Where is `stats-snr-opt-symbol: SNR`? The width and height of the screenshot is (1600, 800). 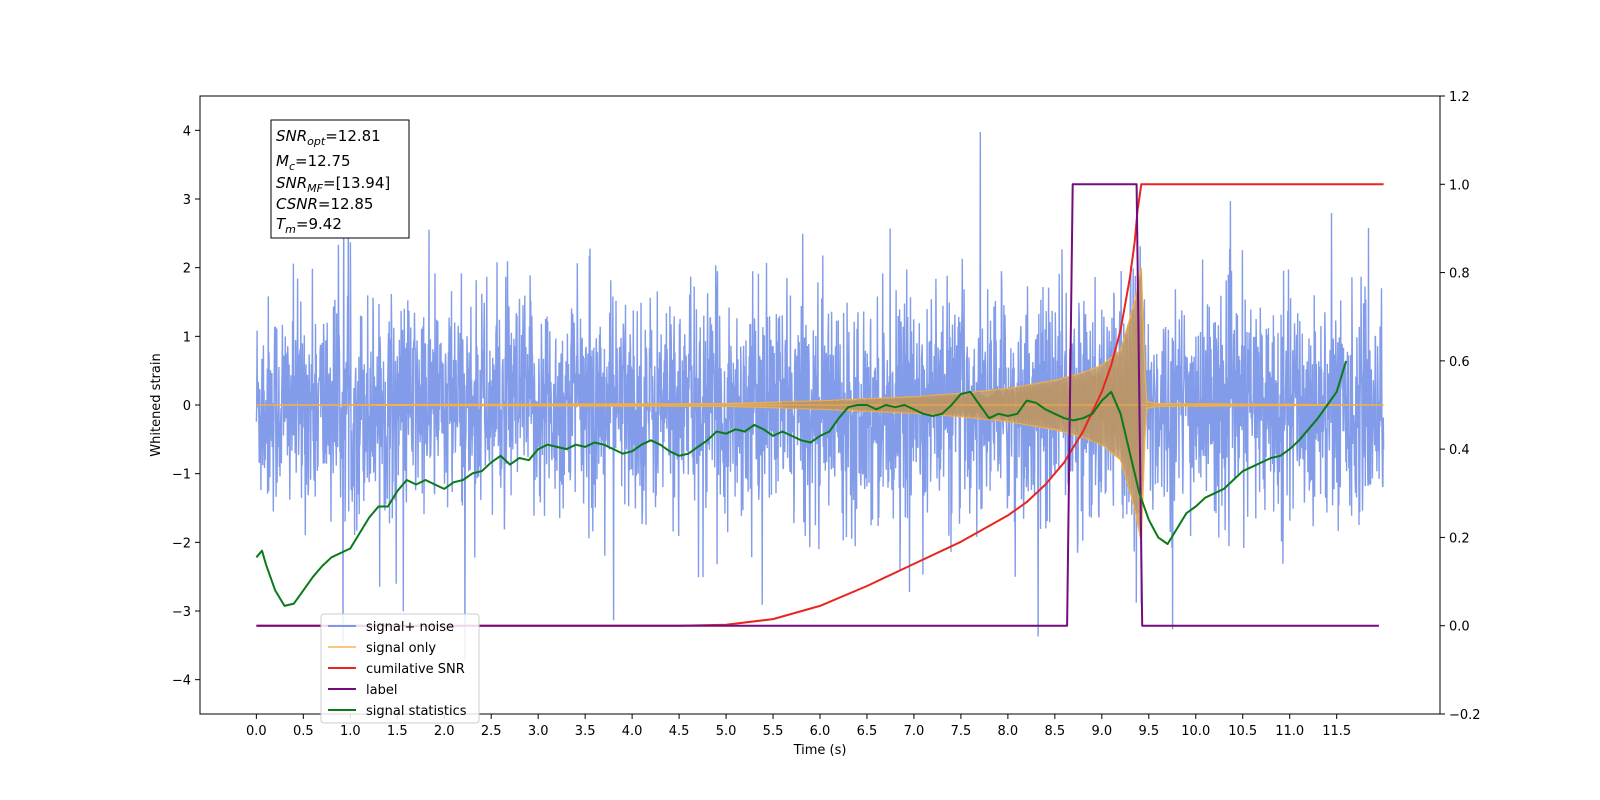 stats-snr-opt-symbol: SNR is located at coordinates (291, 136).